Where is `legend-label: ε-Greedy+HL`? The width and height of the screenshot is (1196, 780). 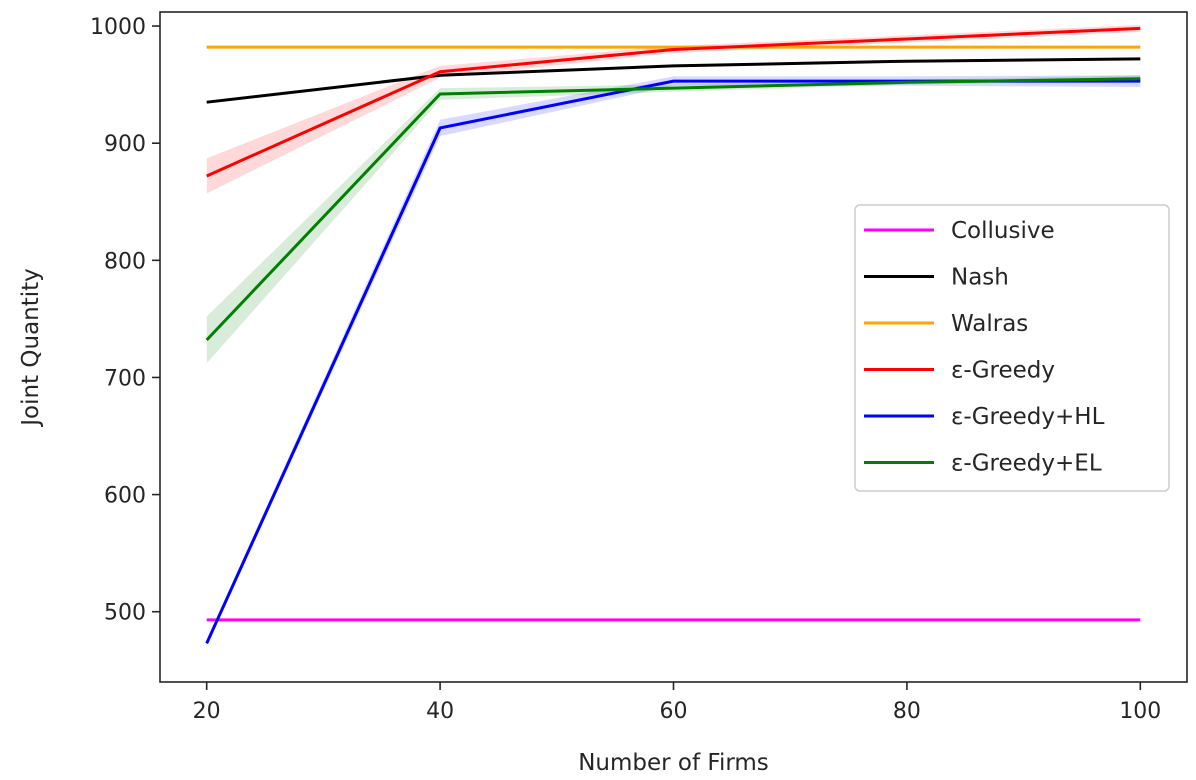 legend-label: ε-Greedy+HL is located at coordinates (1028, 417).